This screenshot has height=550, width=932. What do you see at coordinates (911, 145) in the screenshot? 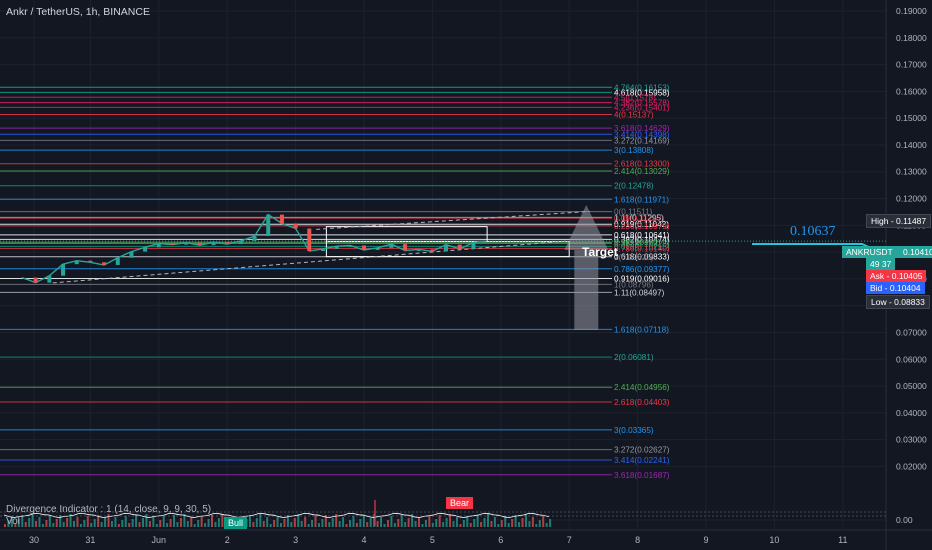
I see `y-tick-label: 0.14000` at bounding box center [911, 145].